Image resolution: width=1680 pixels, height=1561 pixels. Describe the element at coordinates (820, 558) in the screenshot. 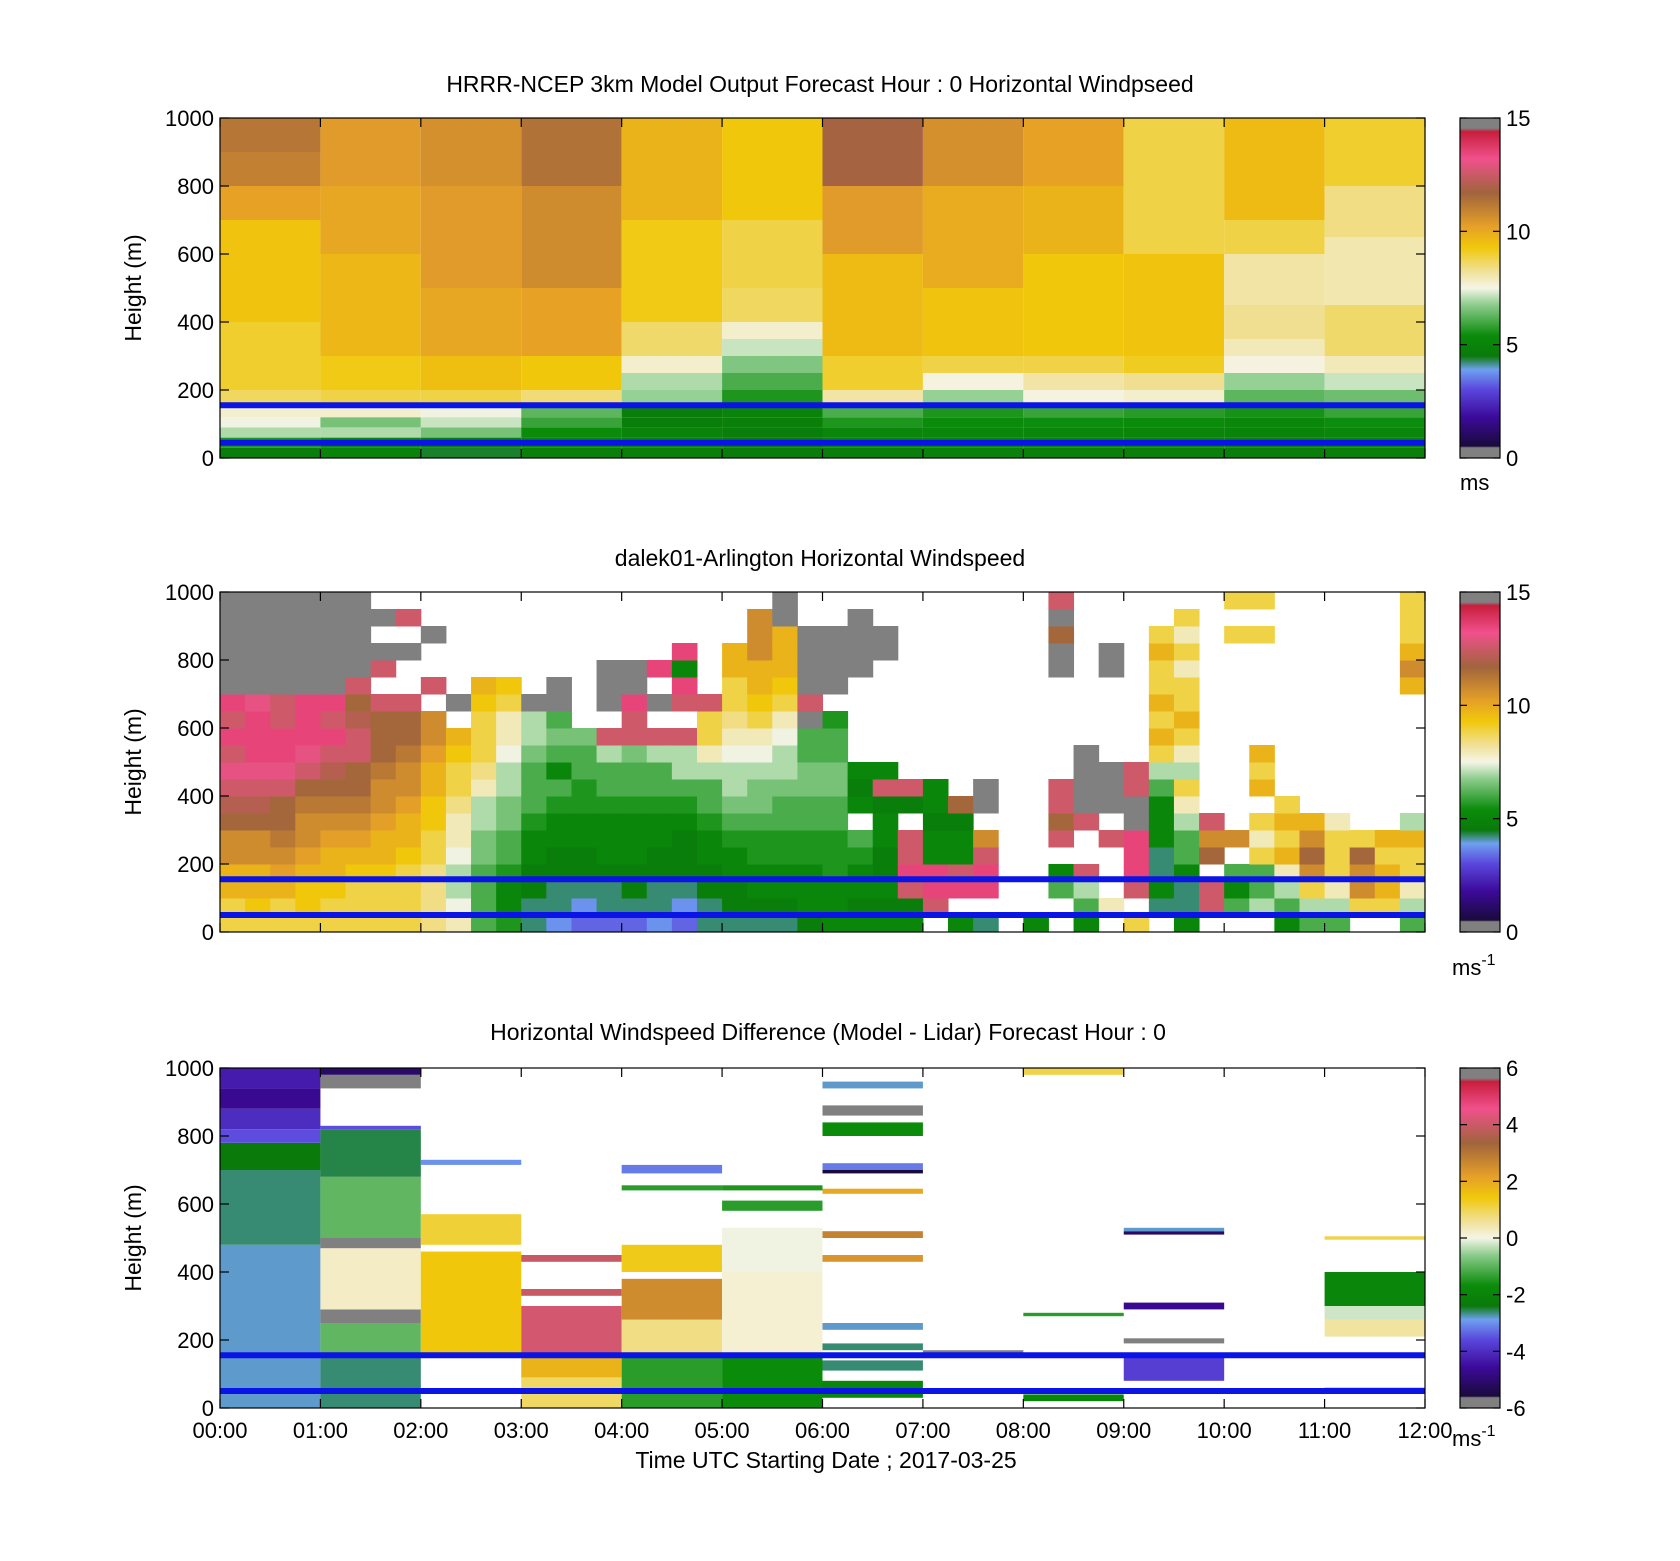

I see `panel2-title: dalek01-Arlington Horizontal Windspeed` at that location.